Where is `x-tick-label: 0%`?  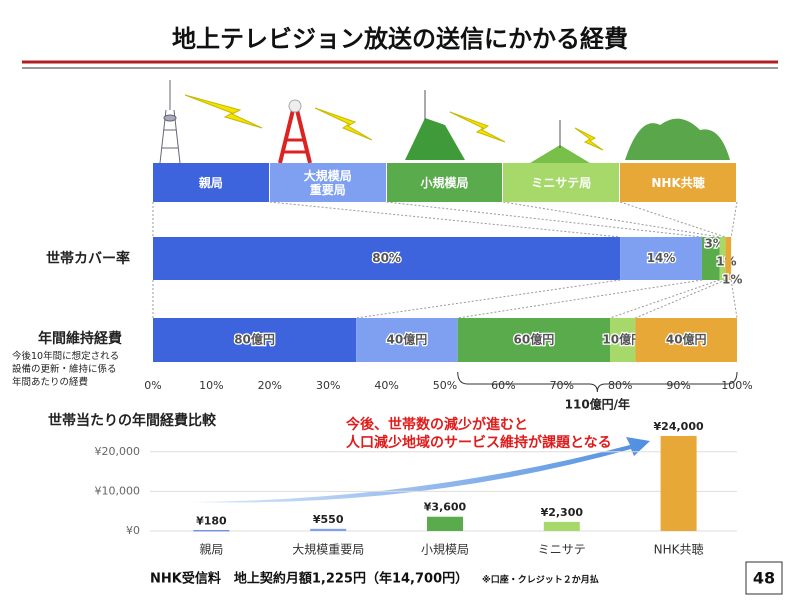 x-tick-label: 0% is located at coordinates (152, 385).